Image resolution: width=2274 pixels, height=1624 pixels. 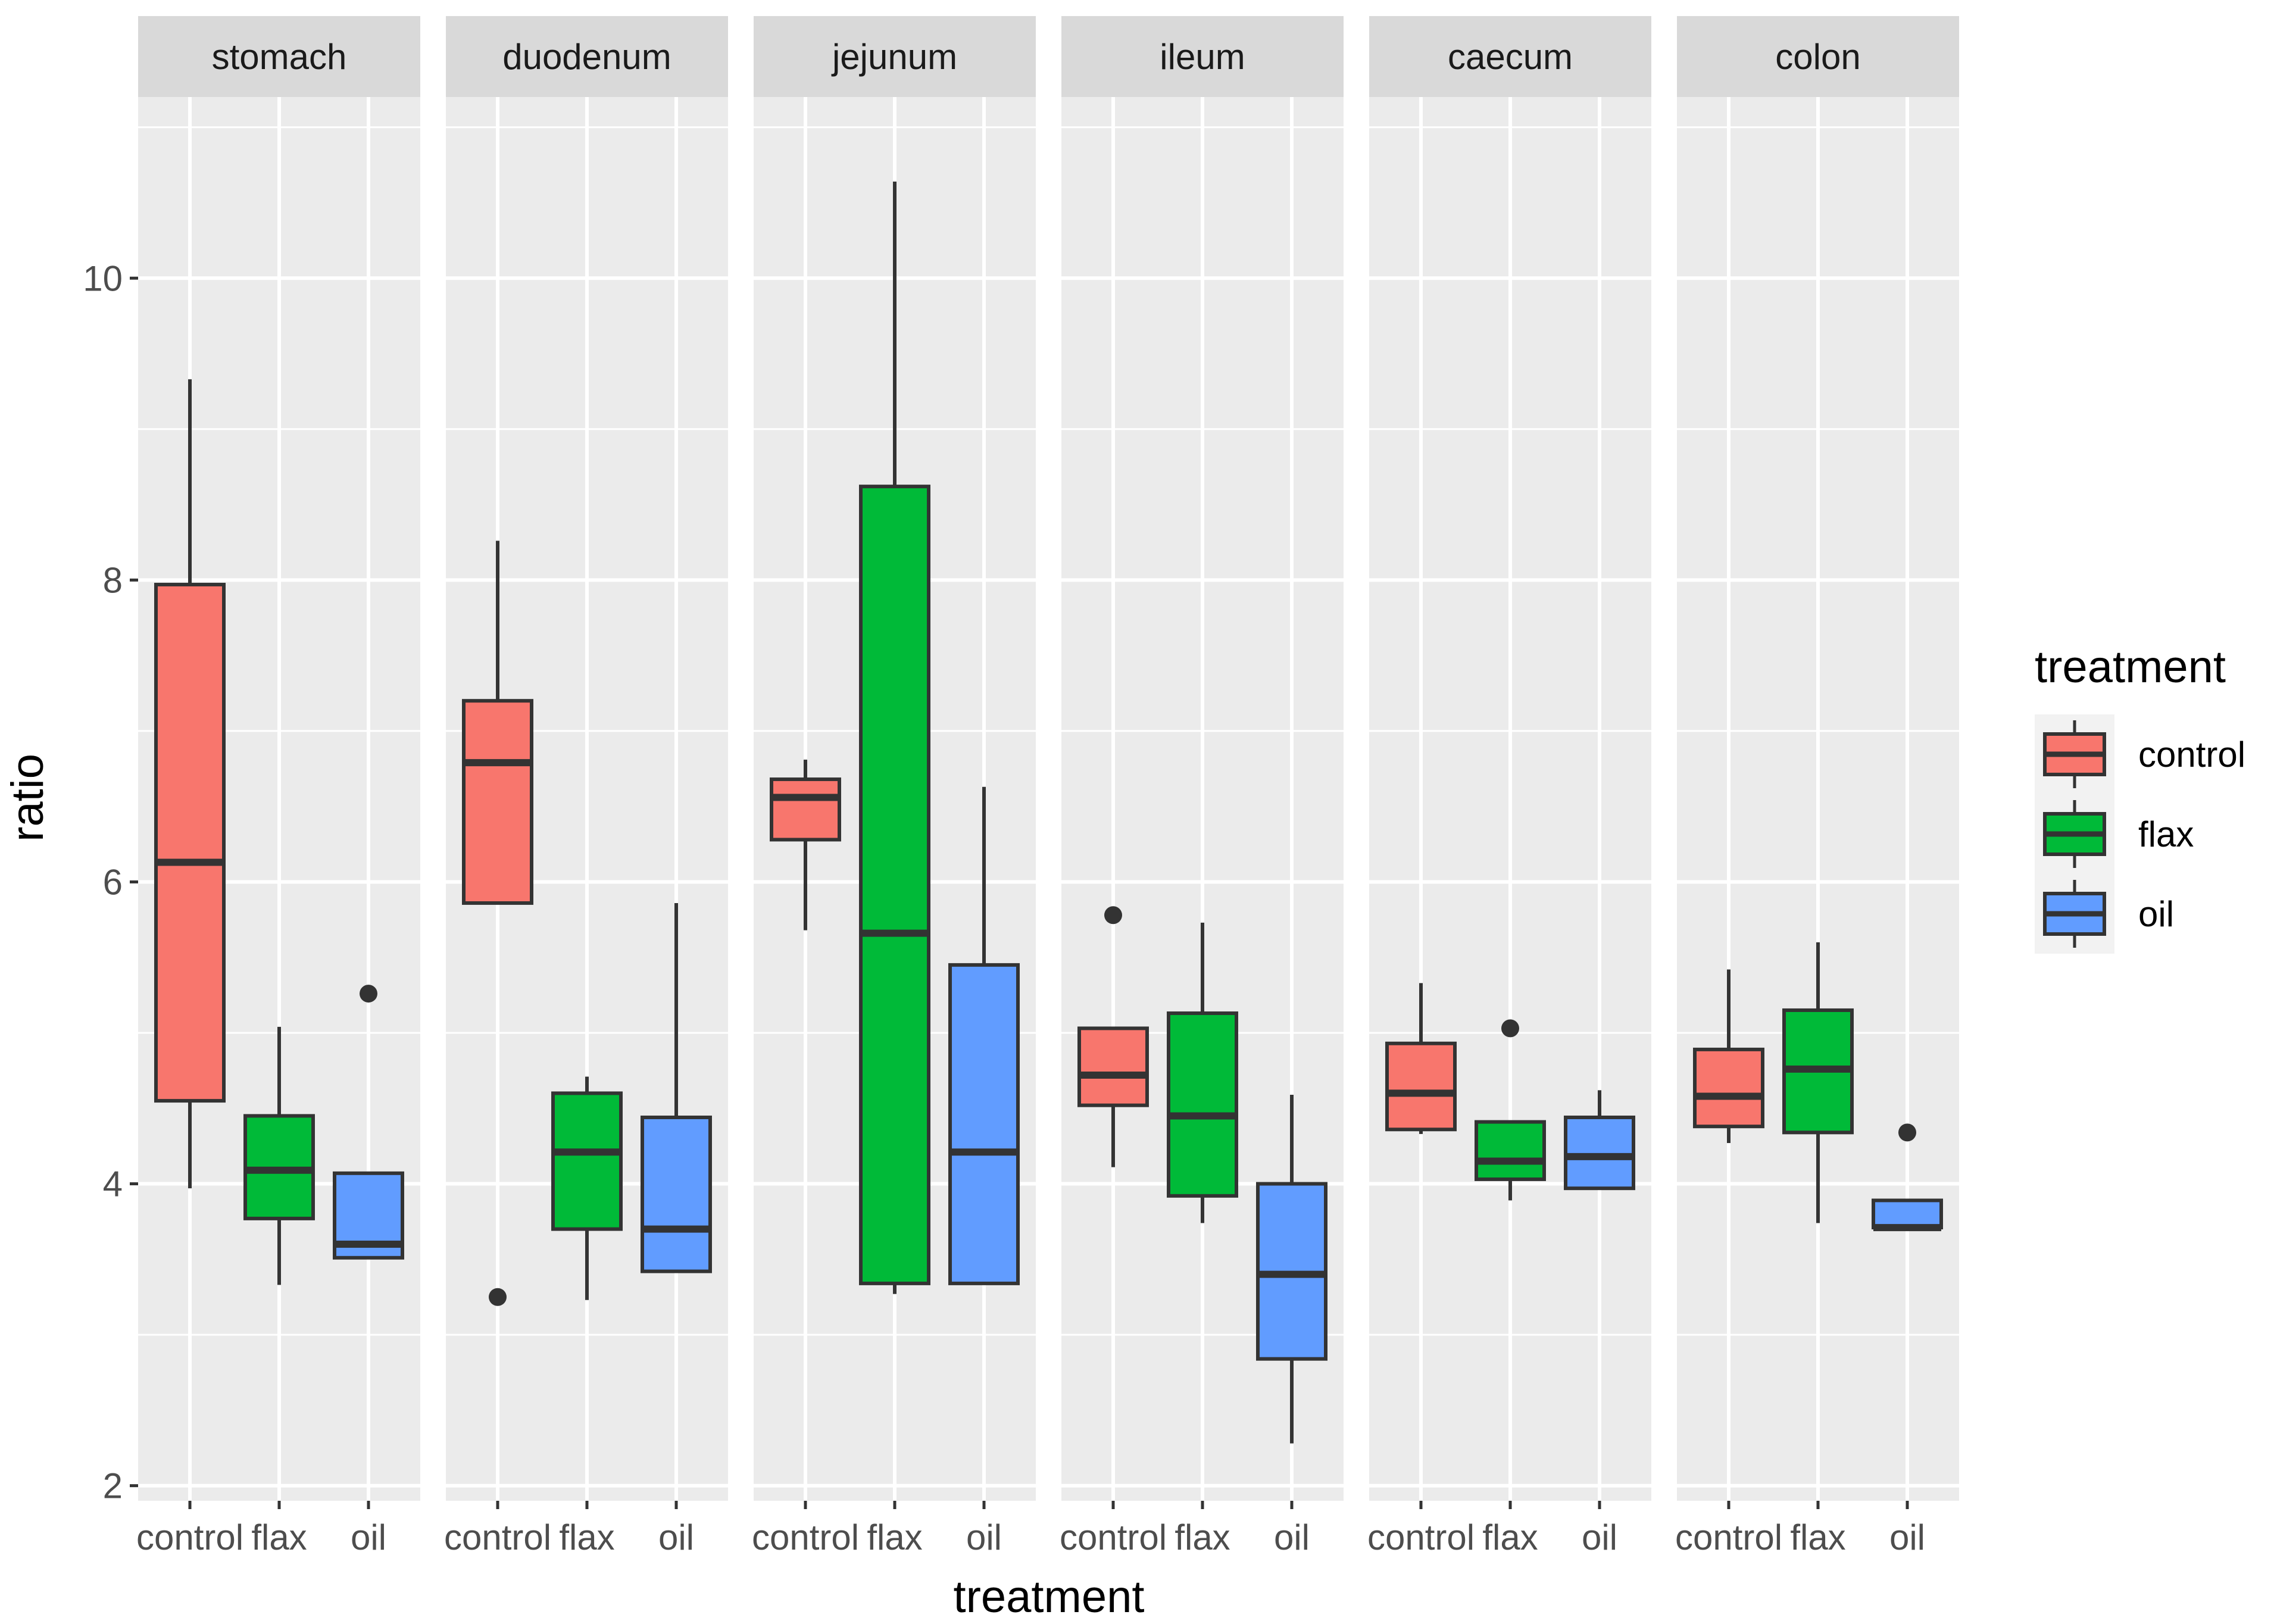 I want to click on box-jejunum-flax, so click(x=894, y=737).